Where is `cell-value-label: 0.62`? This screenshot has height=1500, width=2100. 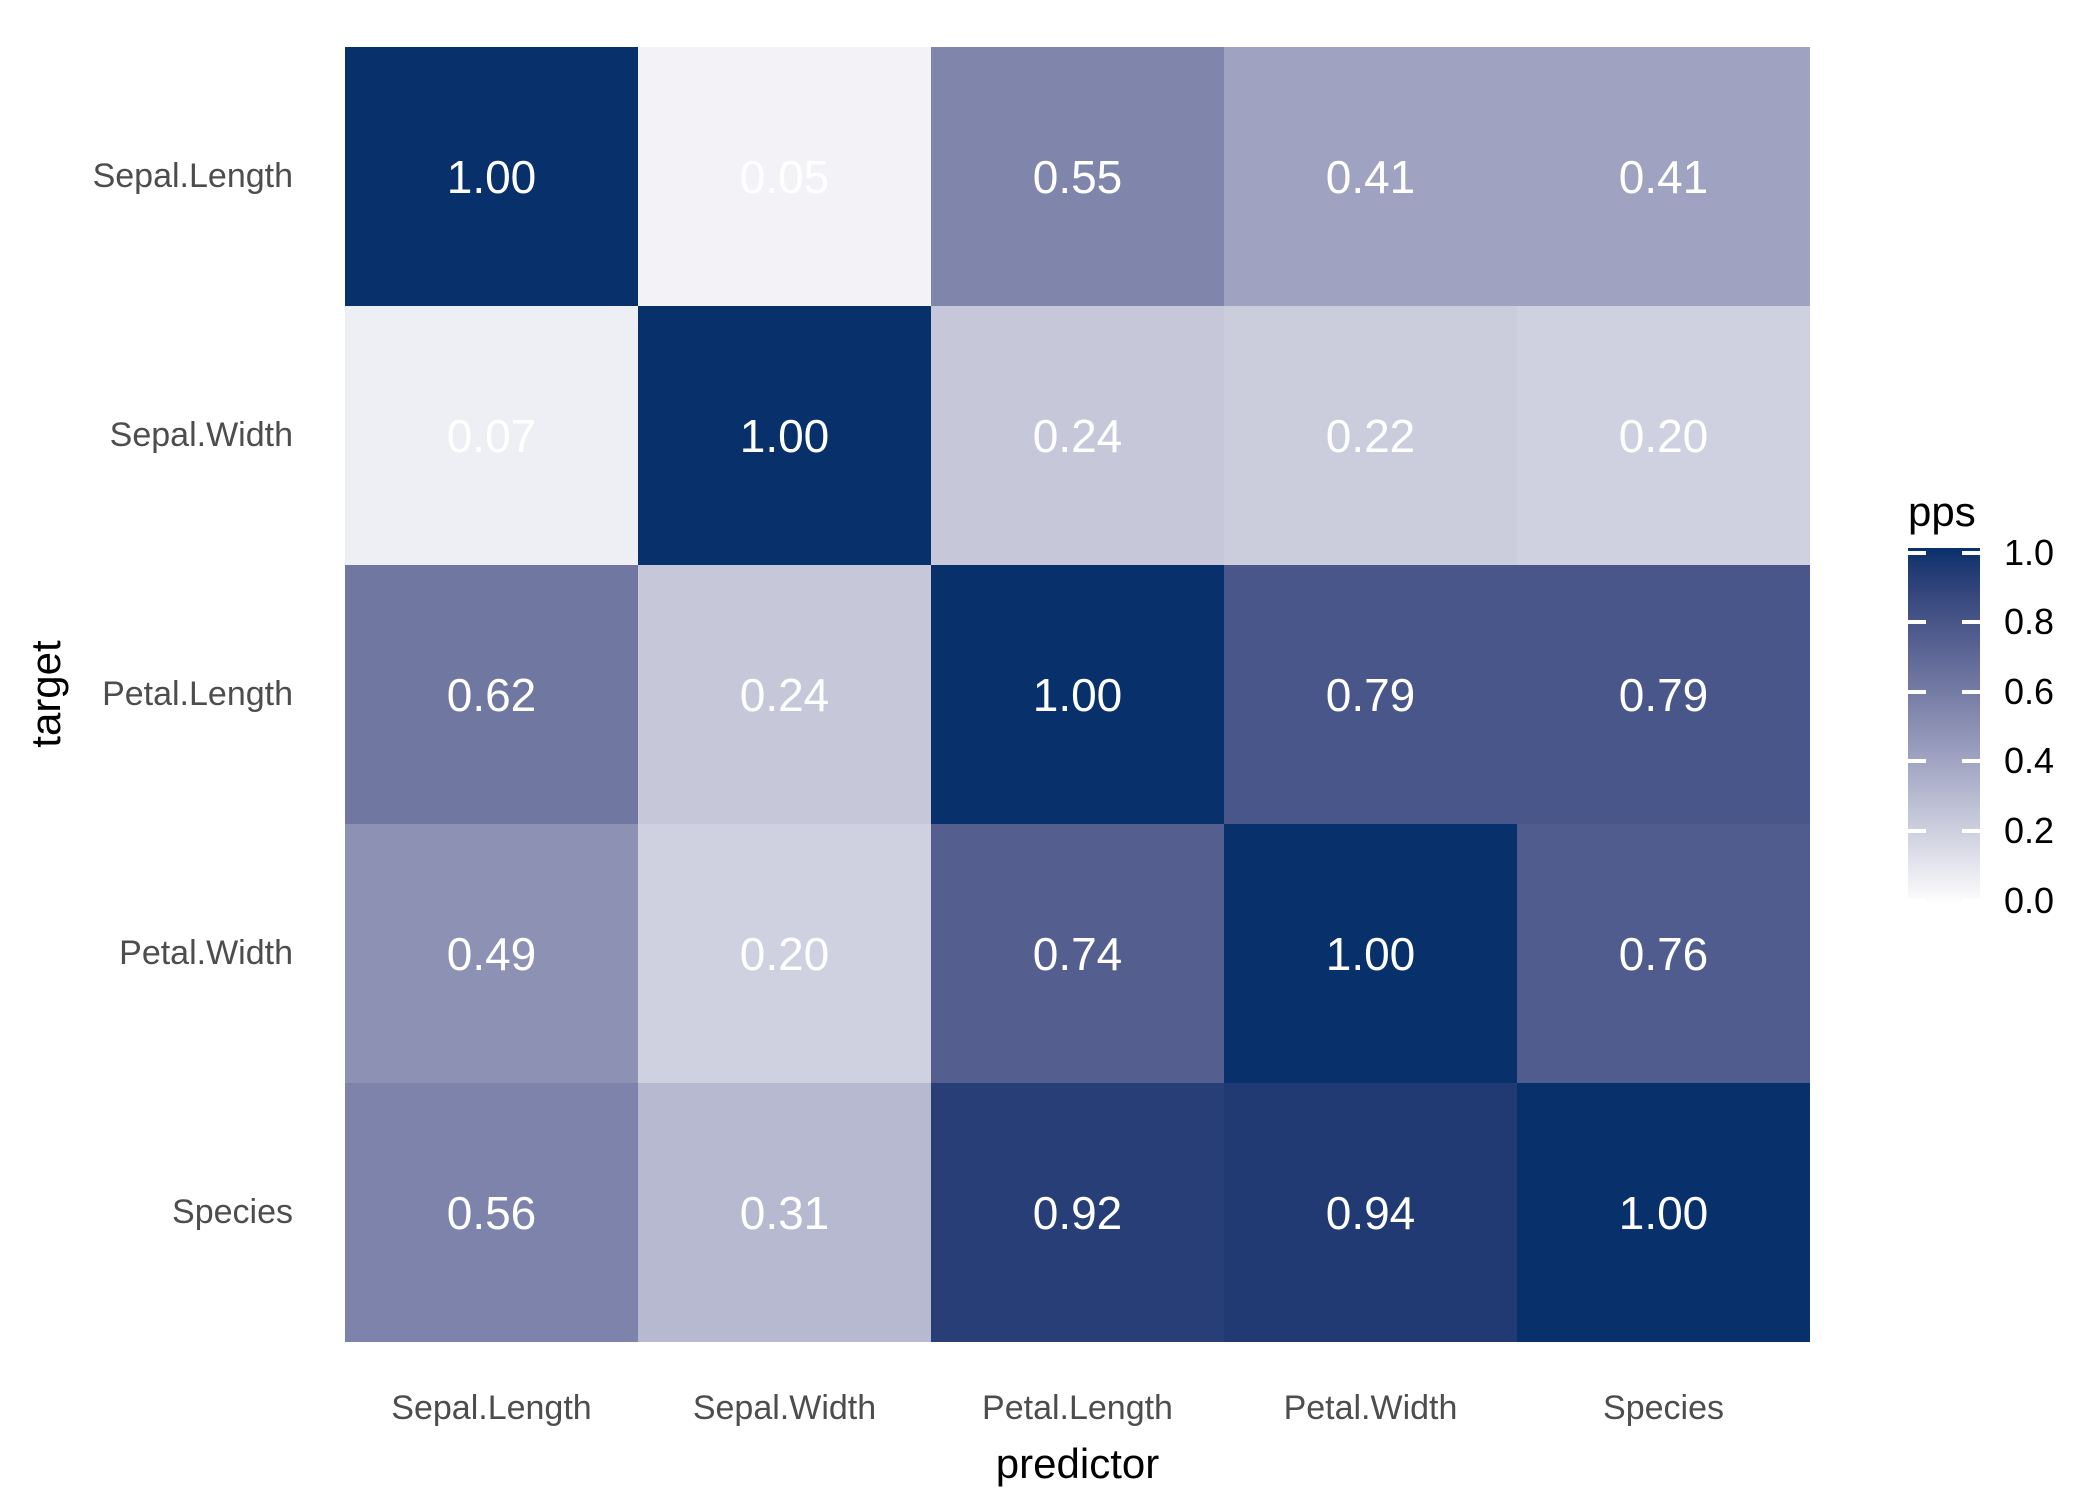
cell-value-label: 0.62 is located at coordinates (491, 694).